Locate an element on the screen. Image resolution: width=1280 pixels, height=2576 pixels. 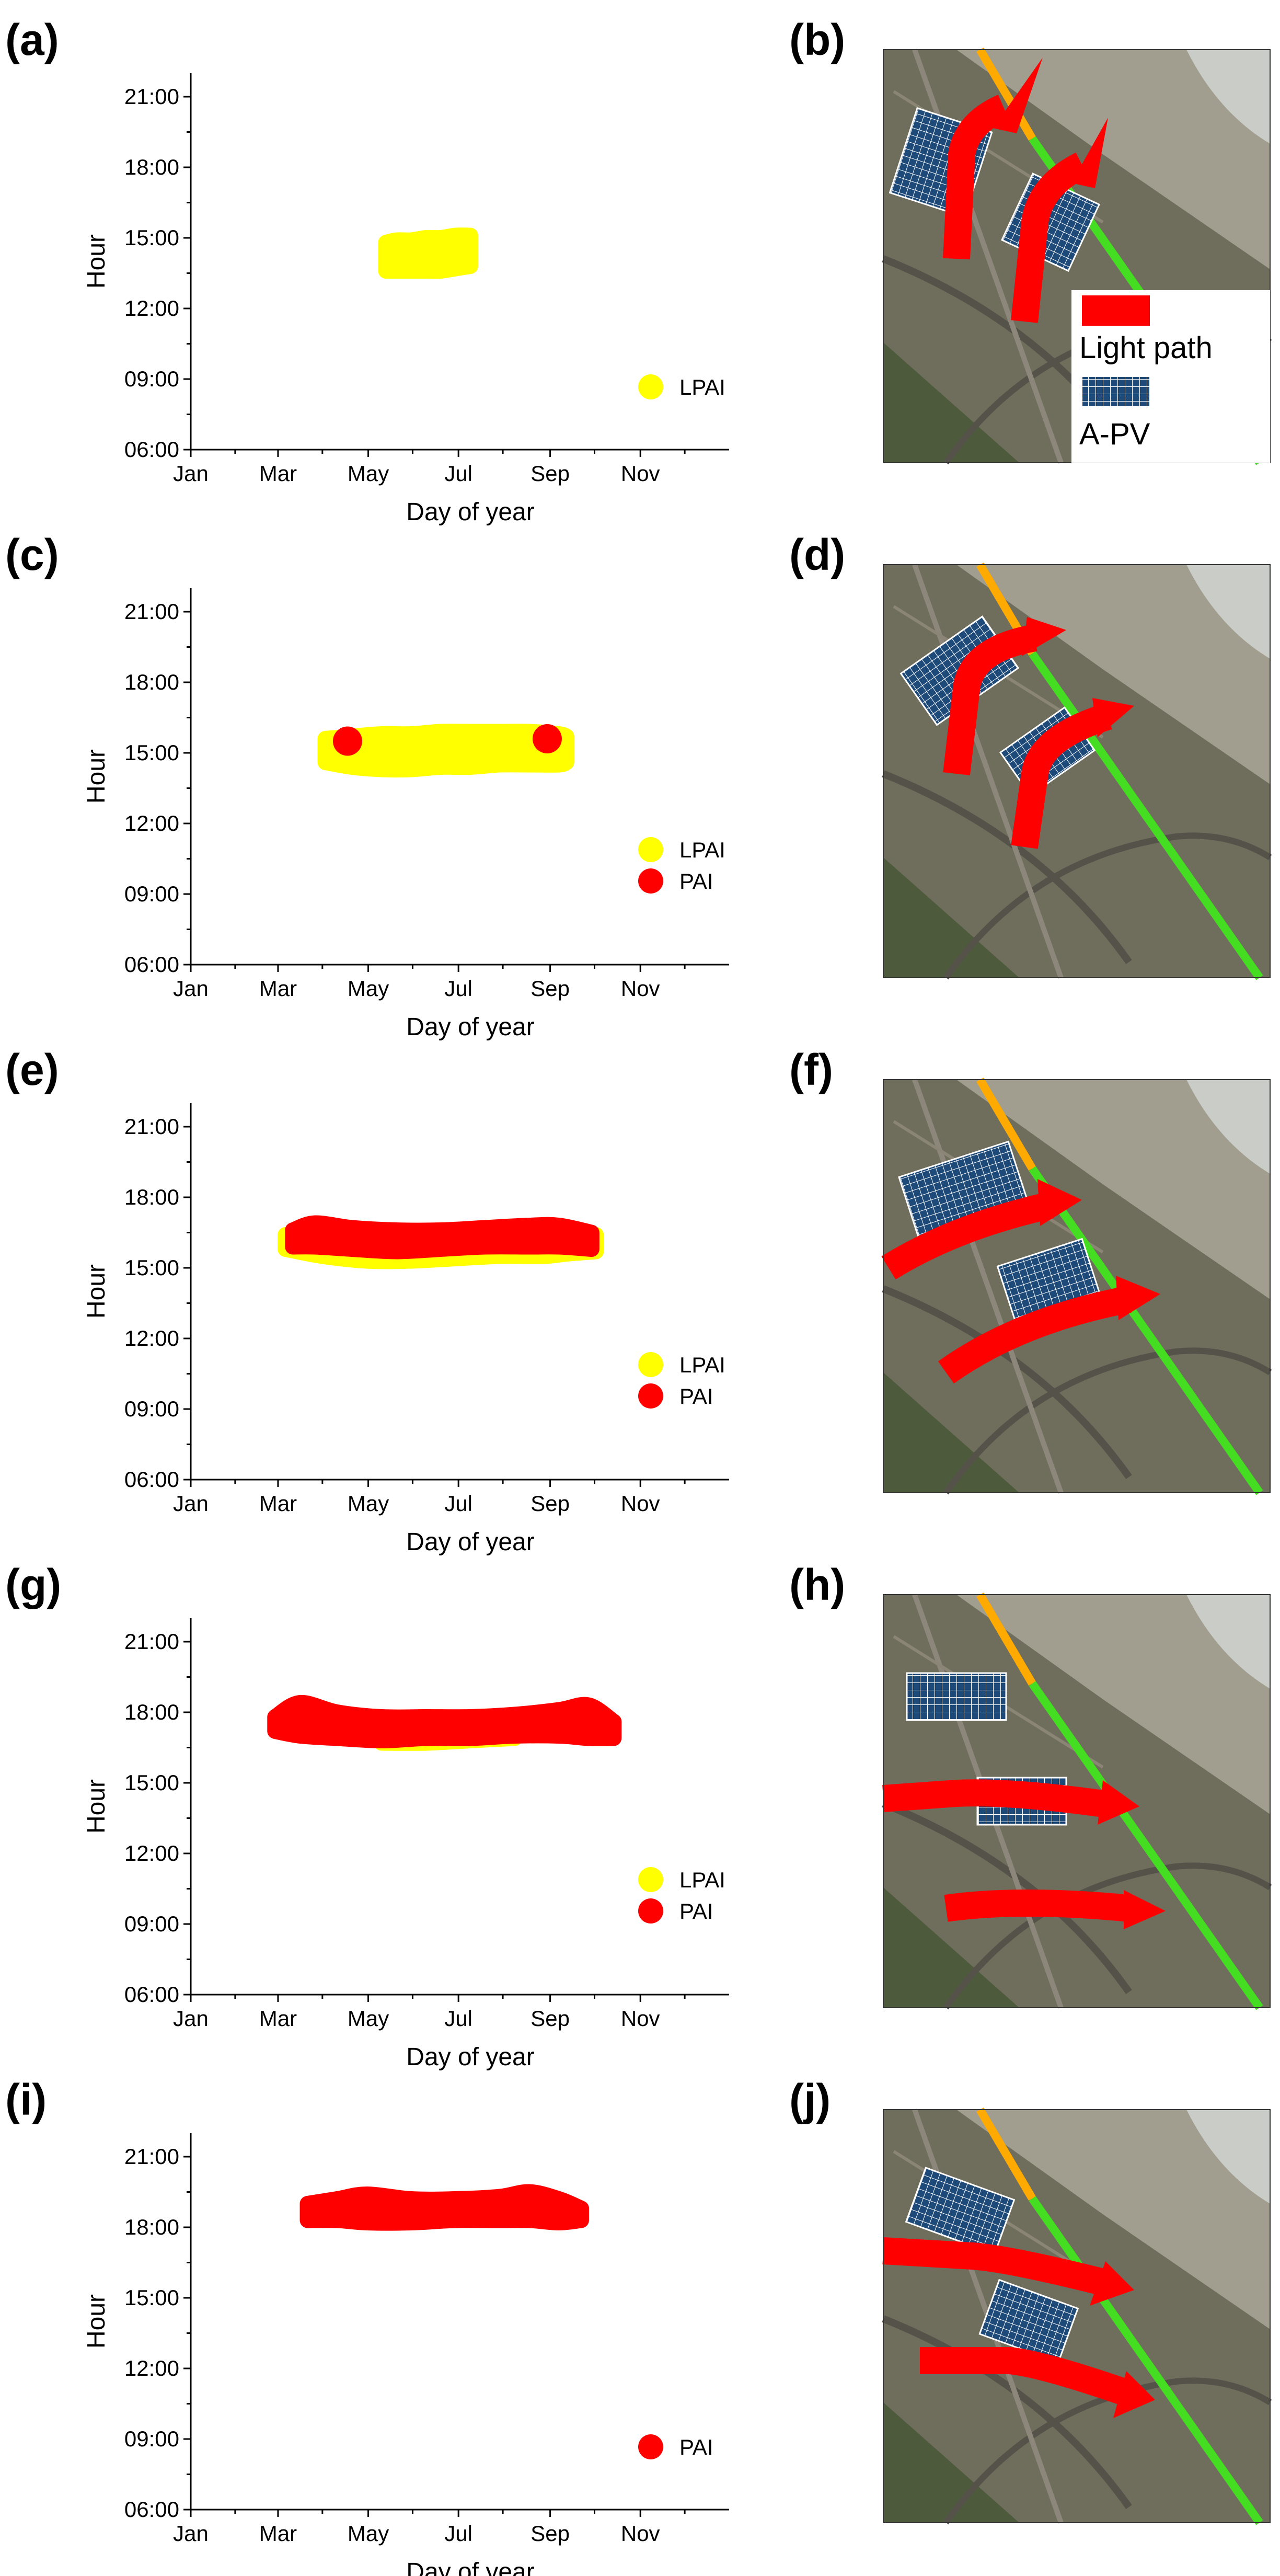
panel-label-chart: (c) is located at coordinates (32, 554).